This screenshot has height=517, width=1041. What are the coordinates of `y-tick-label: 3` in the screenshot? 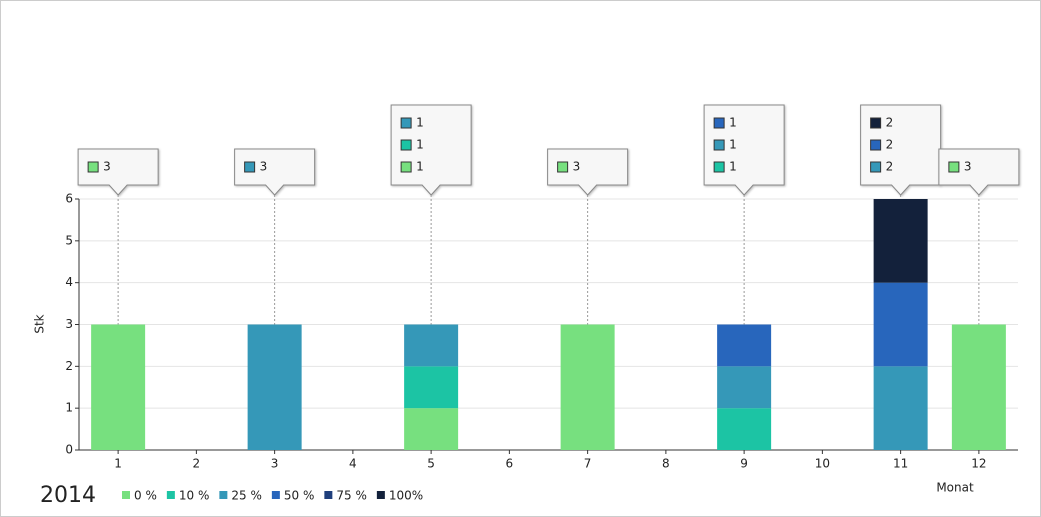 It's located at (69, 324).